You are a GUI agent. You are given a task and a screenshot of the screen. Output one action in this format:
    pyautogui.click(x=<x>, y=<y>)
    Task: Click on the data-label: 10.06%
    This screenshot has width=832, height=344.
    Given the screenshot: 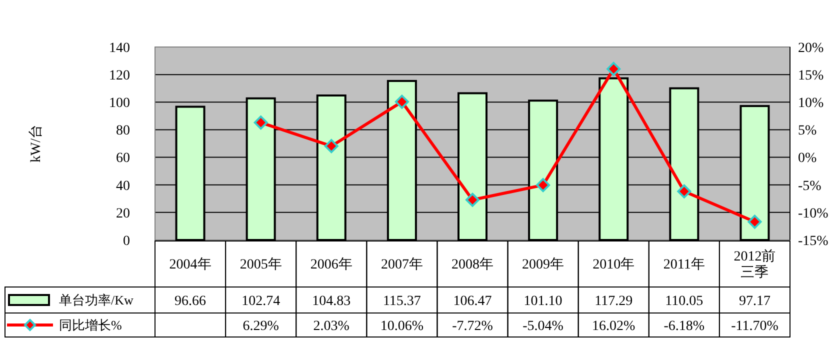 What is the action you would take?
    pyautogui.click(x=402, y=326)
    